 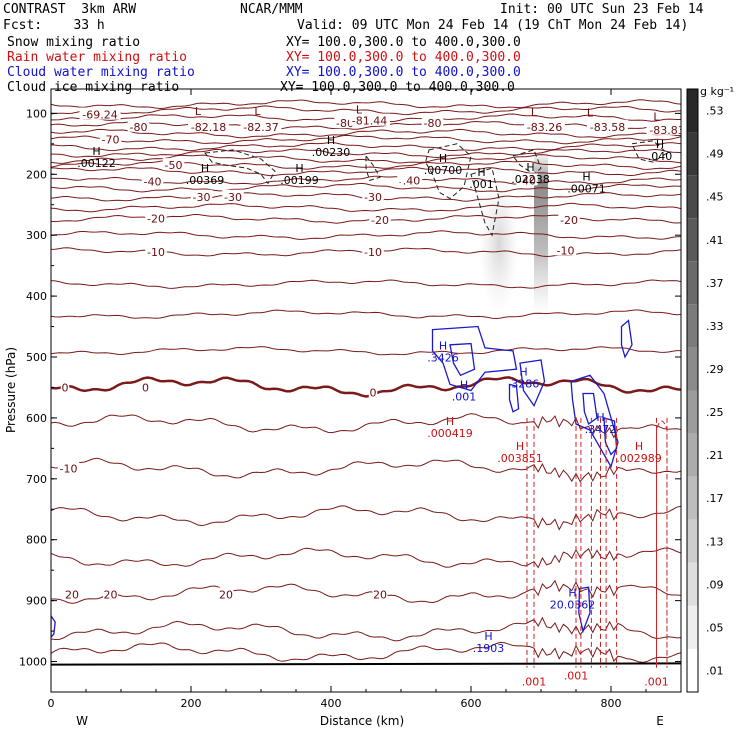 What do you see at coordinates (331, 152) in the screenshot?
I see `extrema-value-7: .00230` at bounding box center [331, 152].